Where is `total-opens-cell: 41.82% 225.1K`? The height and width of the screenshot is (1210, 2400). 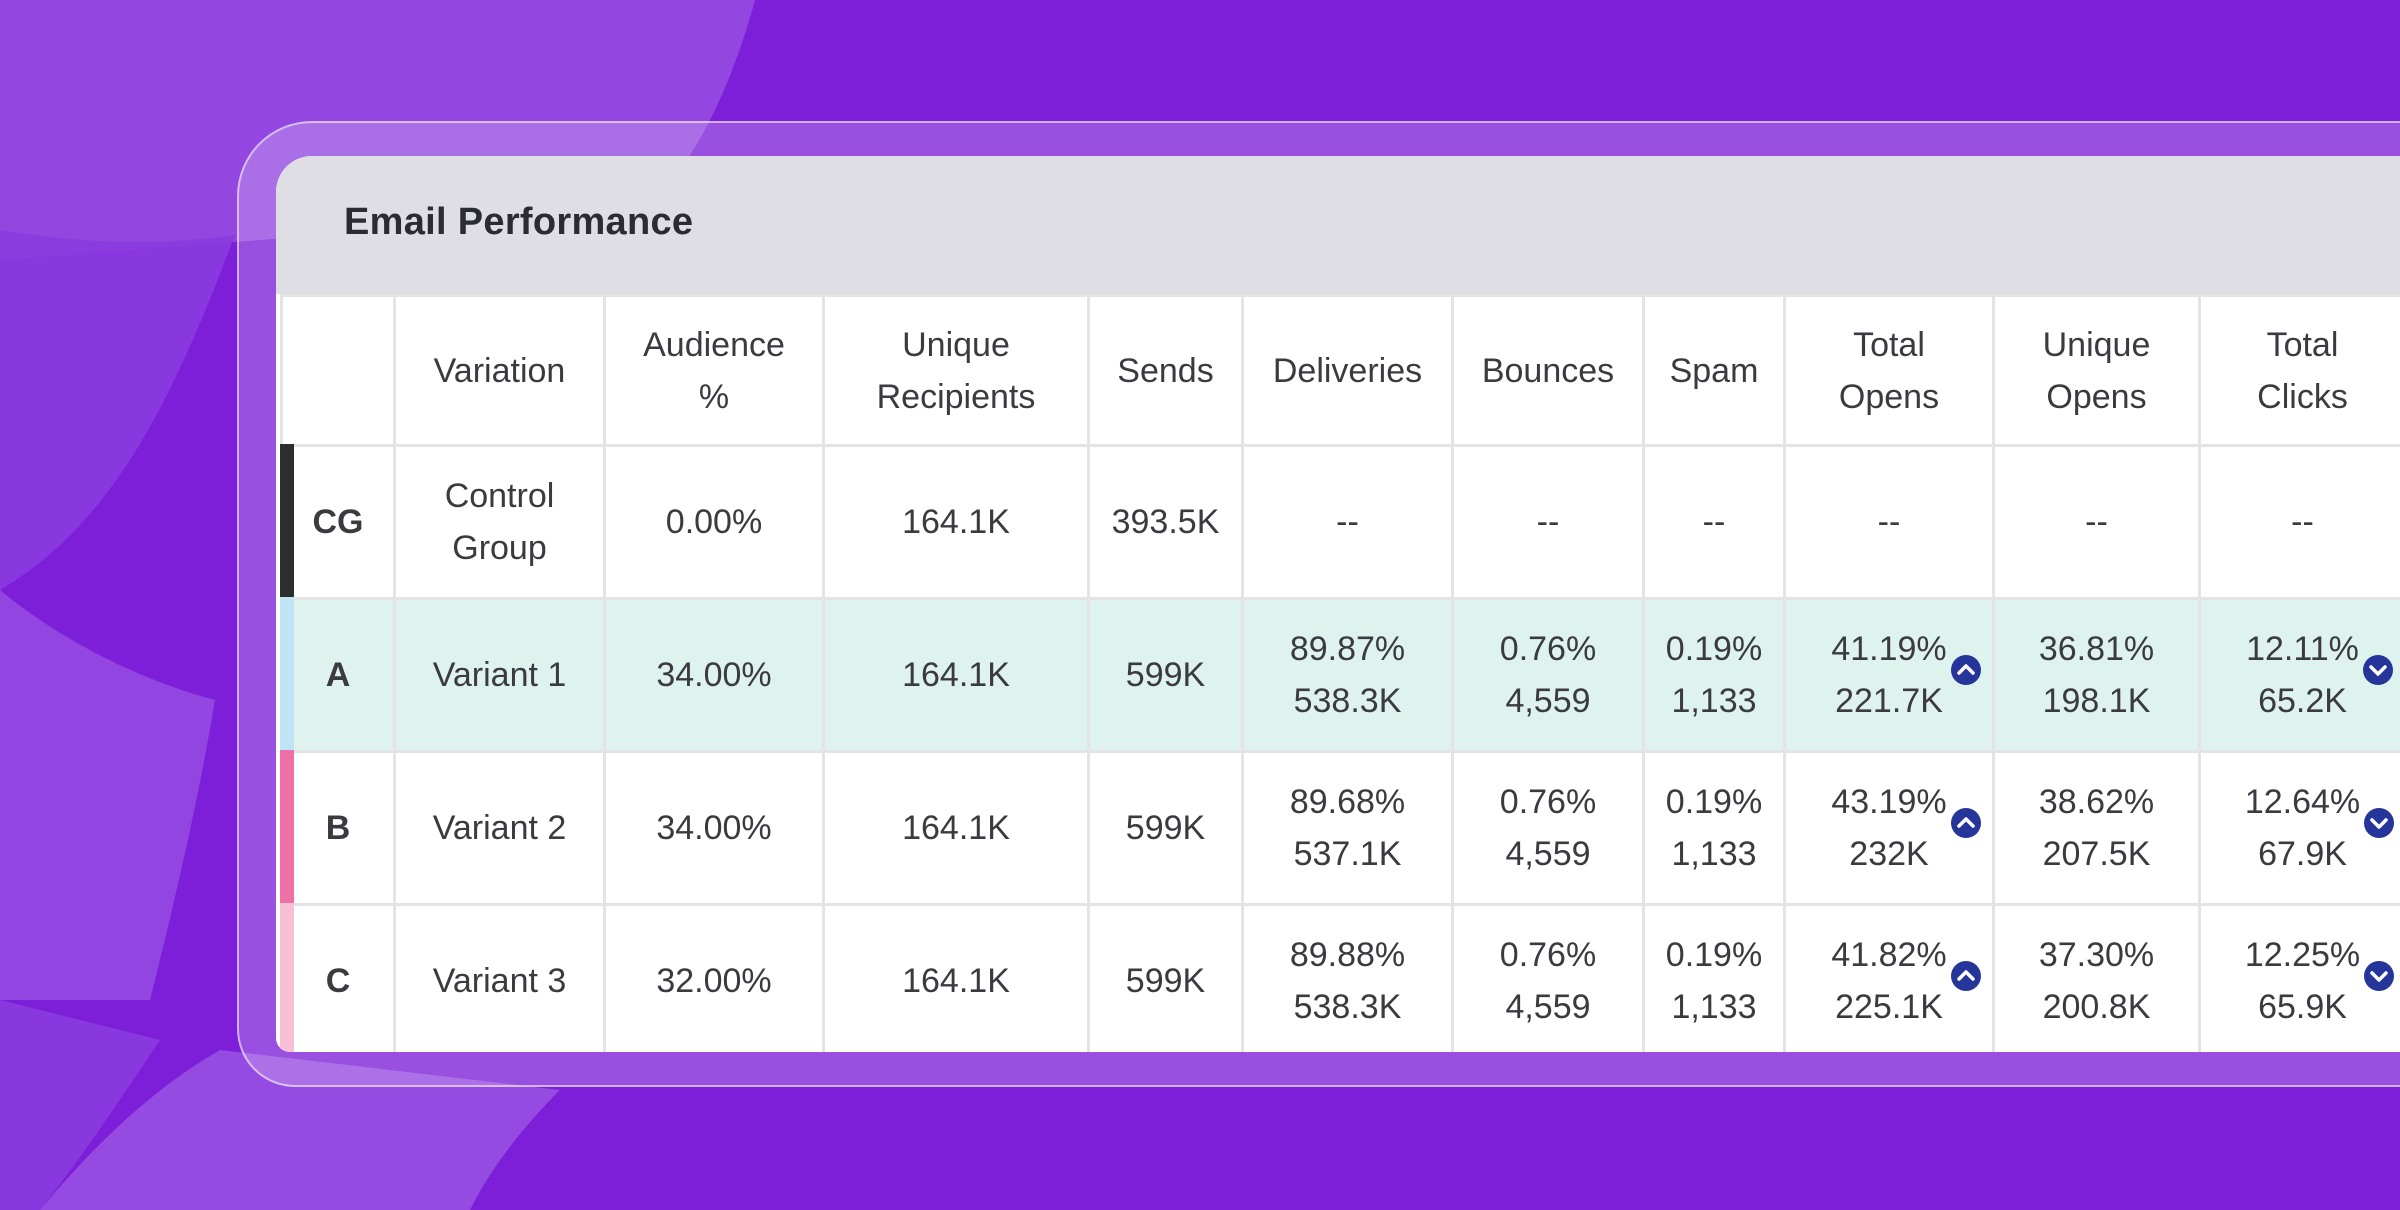
total-opens-cell: 41.82% 225.1K is located at coordinates (1889, 977).